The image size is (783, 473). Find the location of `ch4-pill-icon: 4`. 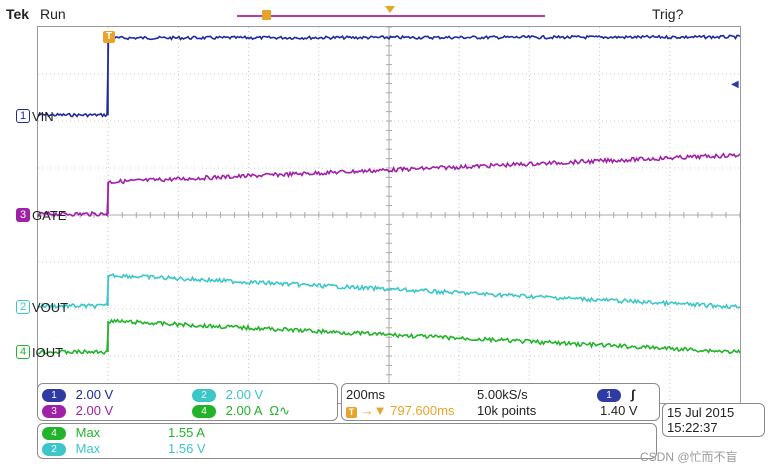

ch4-pill-icon: 4 is located at coordinates (204, 412).